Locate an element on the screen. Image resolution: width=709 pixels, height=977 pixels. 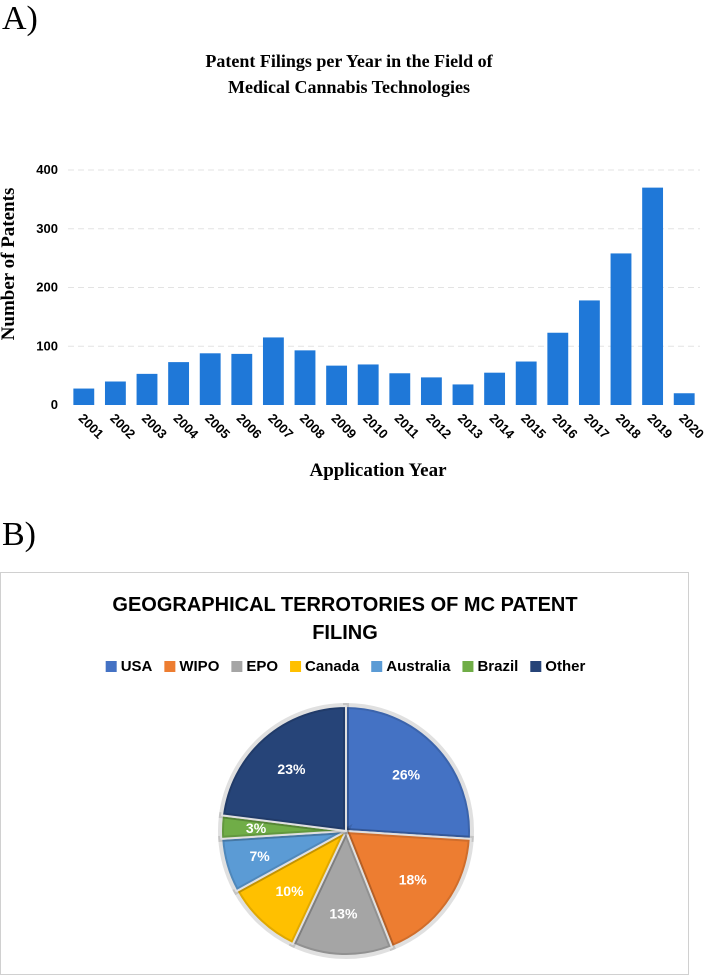
legend-item-brazil: Brazil is located at coordinates (490, 666).